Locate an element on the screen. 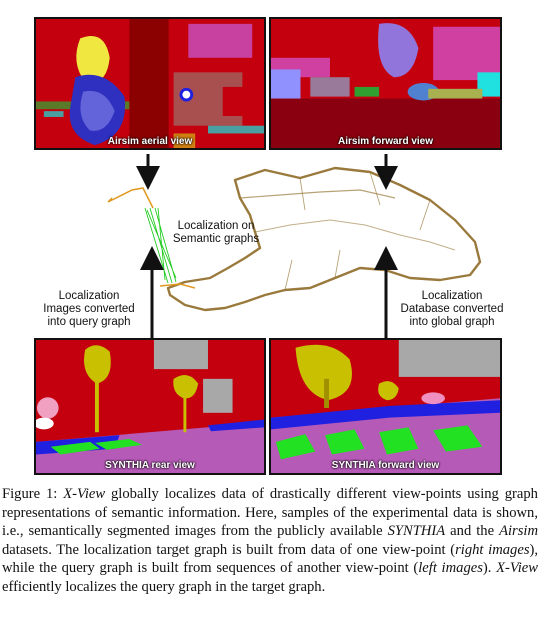 The height and width of the screenshot is (623, 542). synthia-rear-view-image: SYNTHIA rear view is located at coordinates (150, 406).